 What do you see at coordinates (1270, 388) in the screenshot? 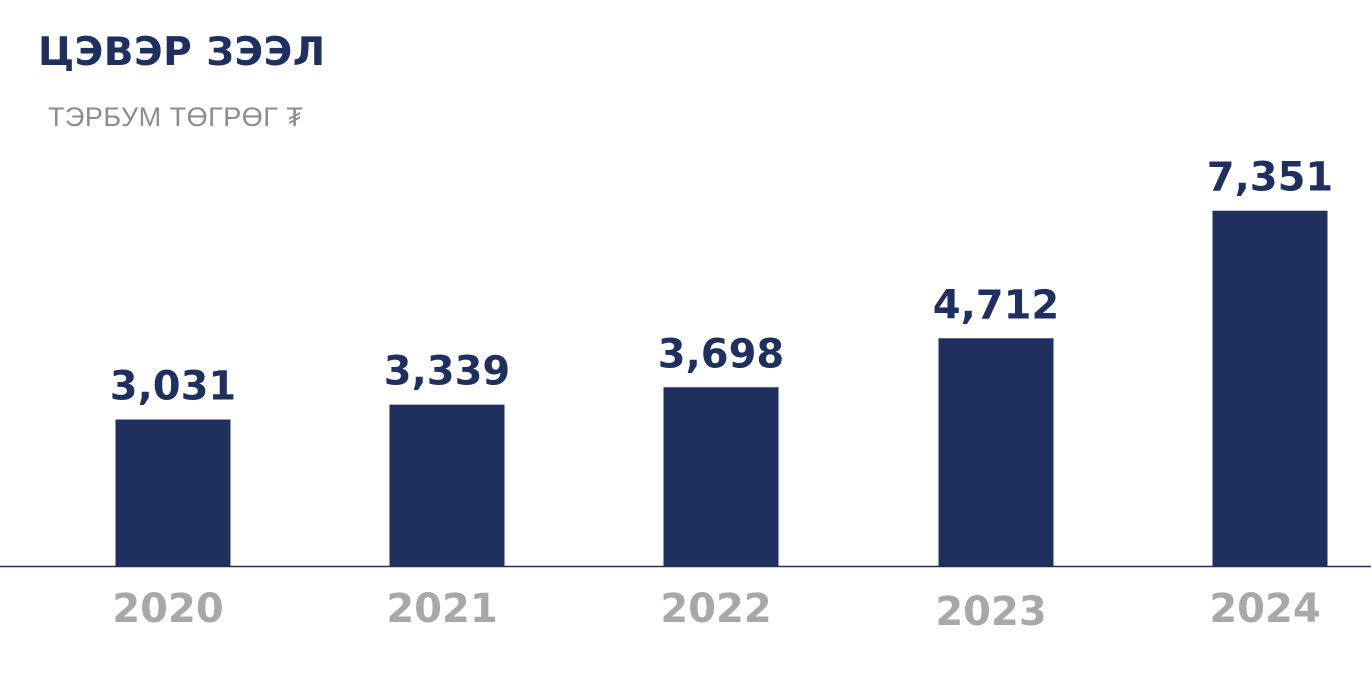
I see `bar-2024` at bounding box center [1270, 388].